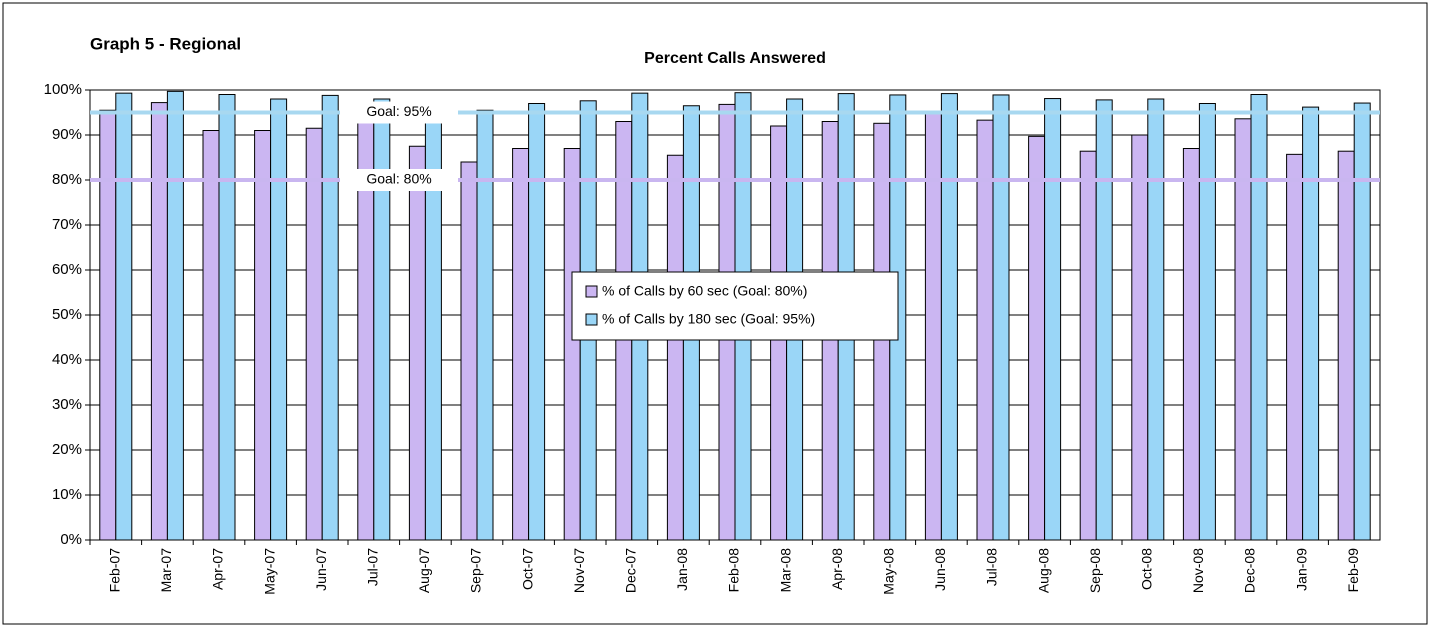 The height and width of the screenshot is (635, 1432). I want to click on x-tick-label: Feb-09, so click(1353, 570).